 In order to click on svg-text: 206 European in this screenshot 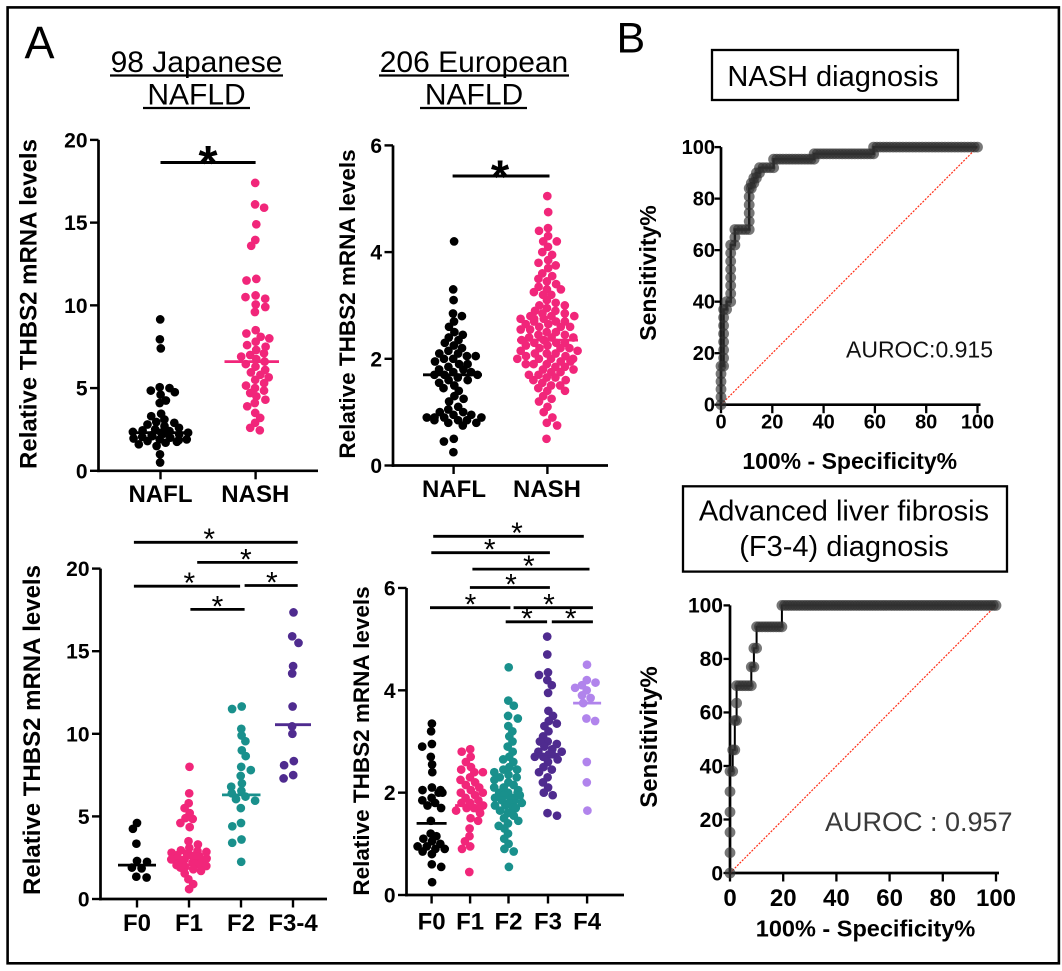, I will do `click(474, 62)`.